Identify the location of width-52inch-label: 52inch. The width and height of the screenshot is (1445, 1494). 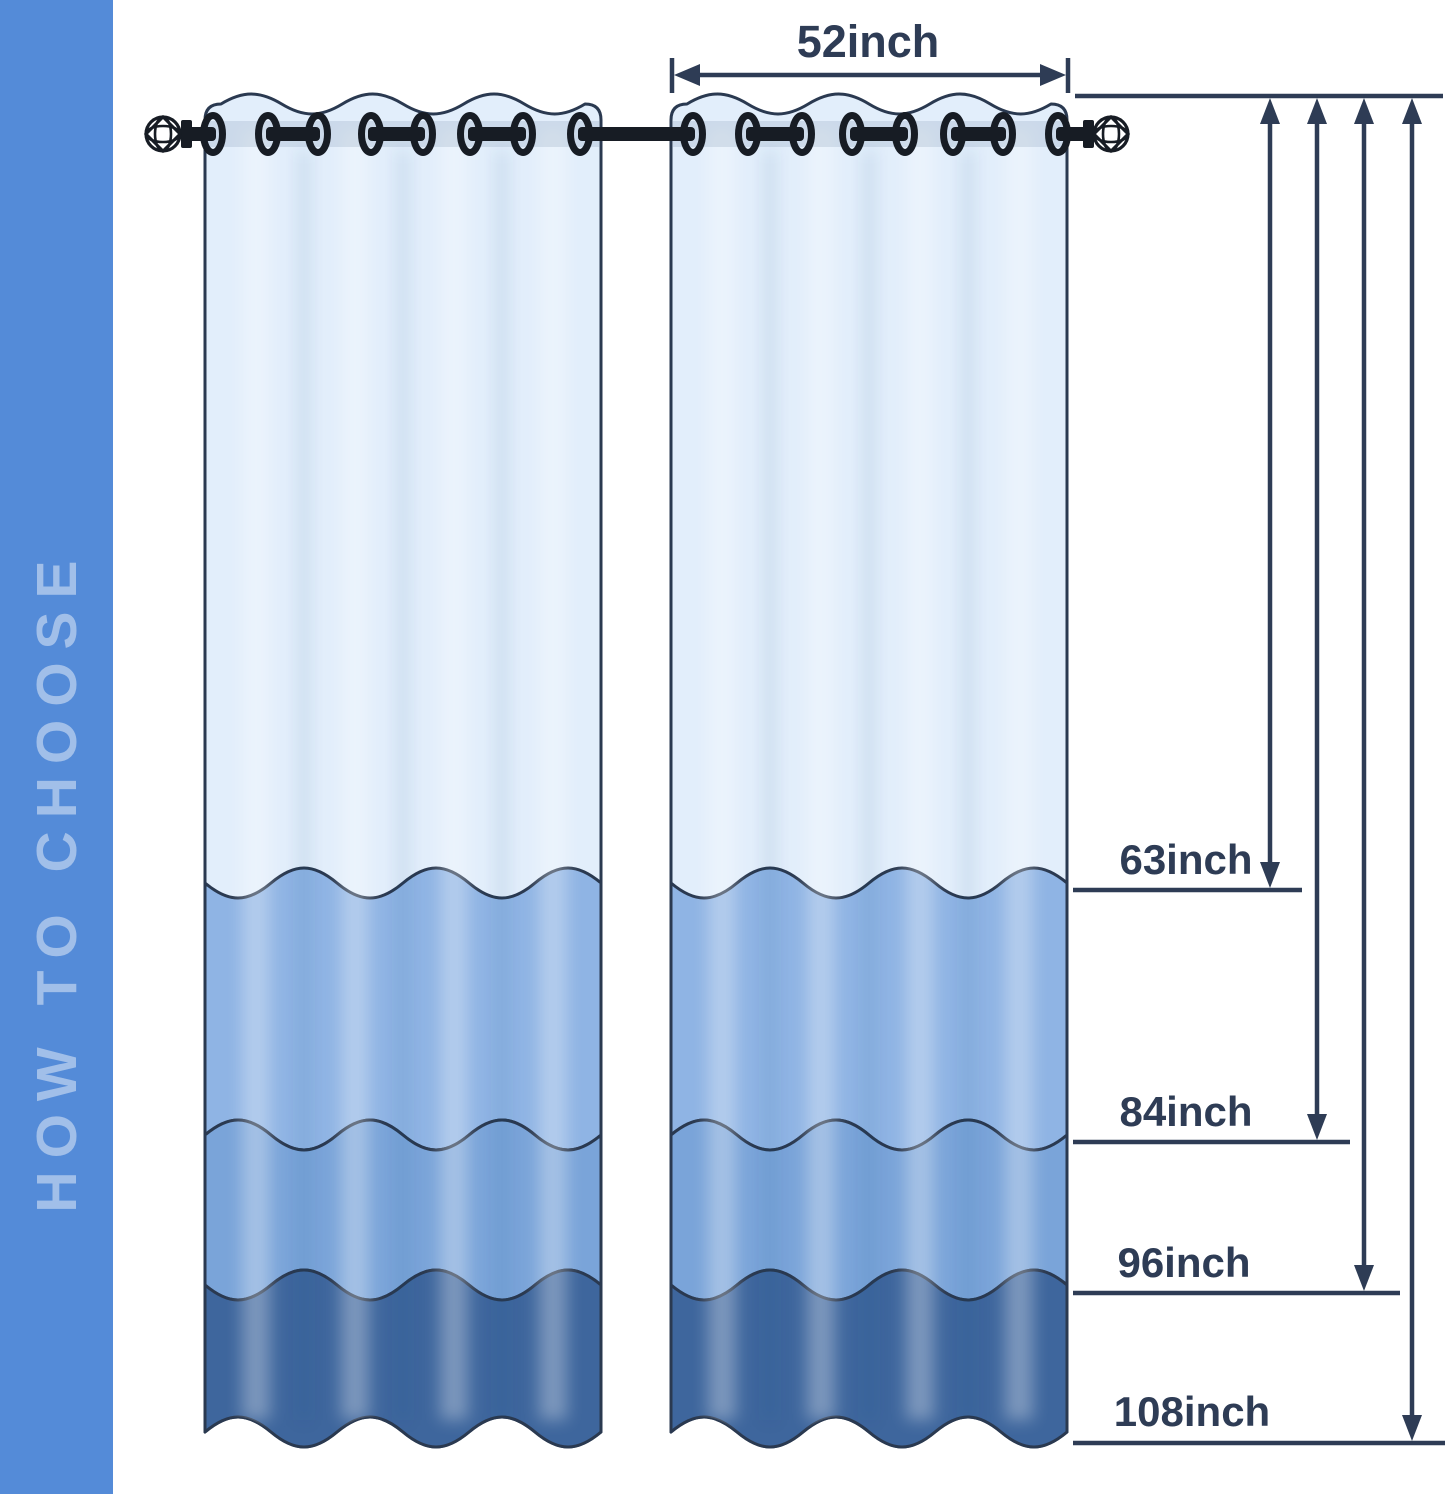
(868, 41).